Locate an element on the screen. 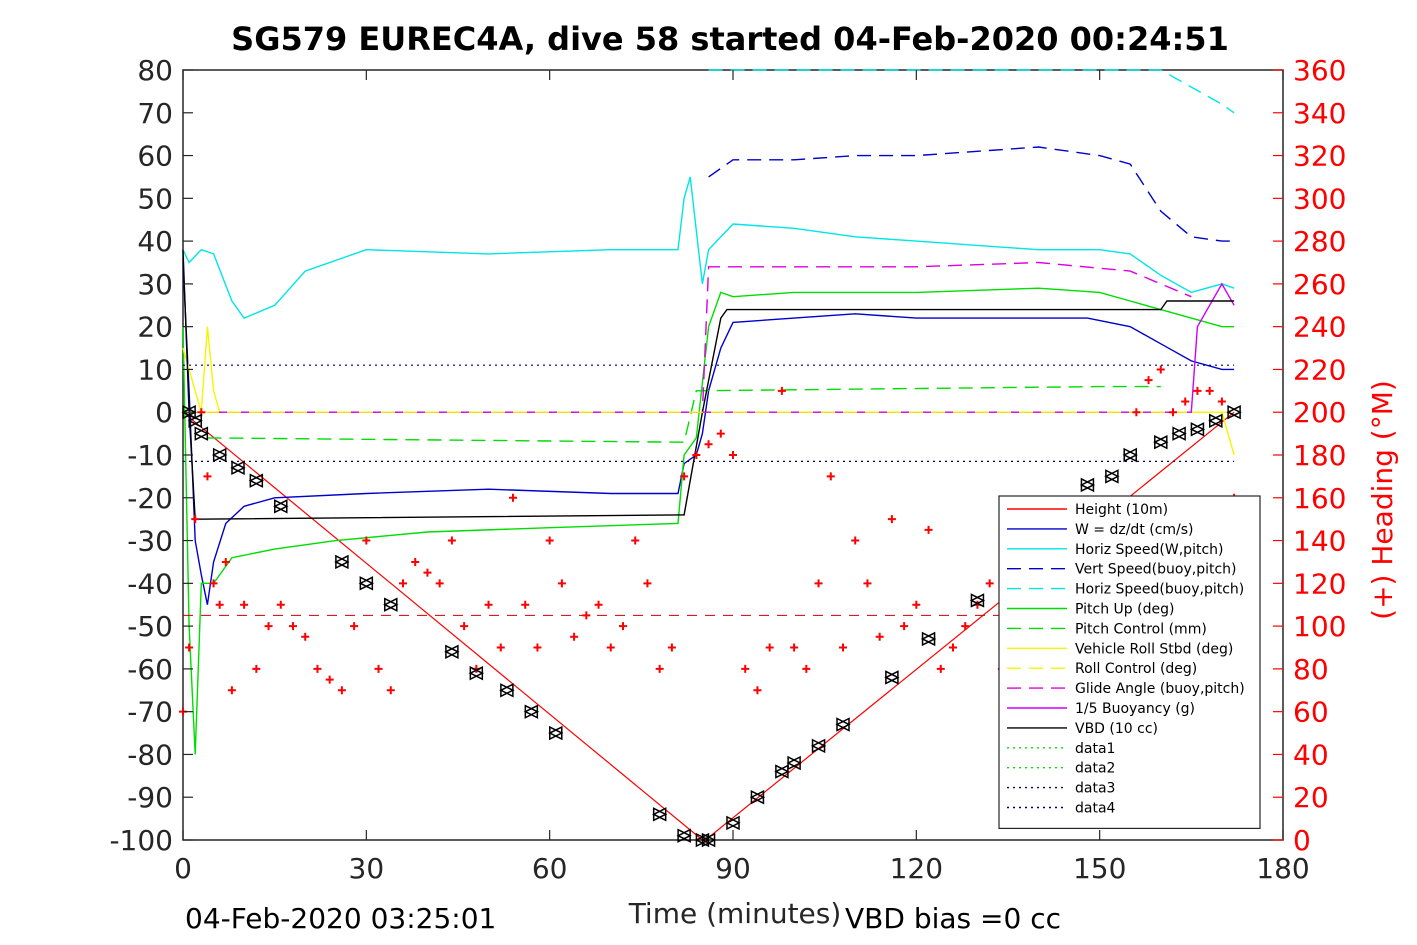 This screenshot has width=1417, height=945. right-axis-label: (+) Heading (°M) is located at coordinates (1382, 500).